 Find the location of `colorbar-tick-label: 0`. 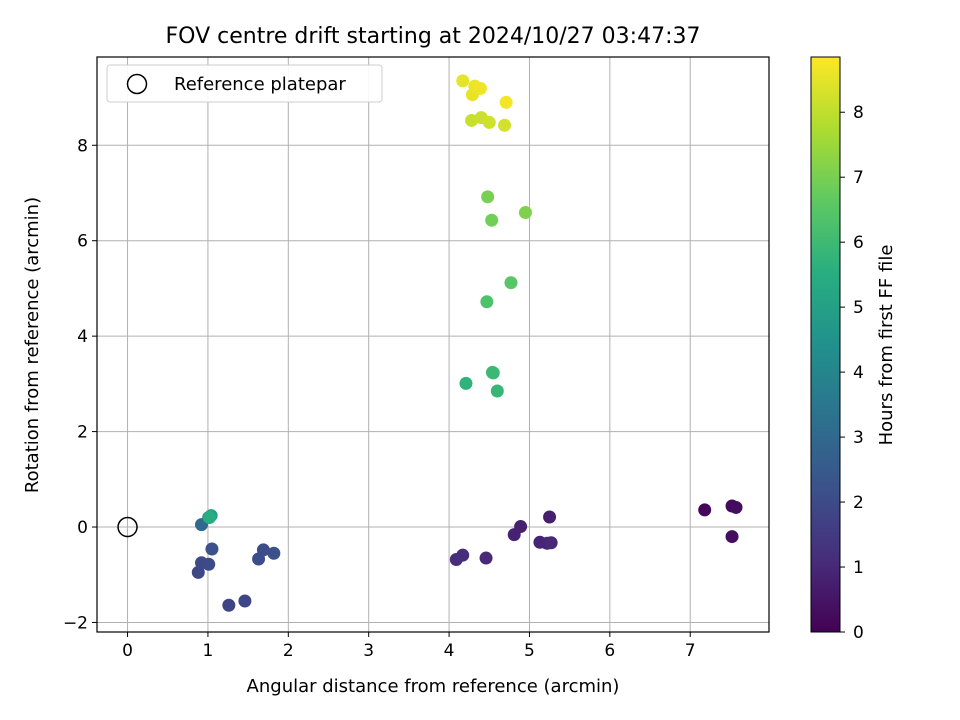

colorbar-tick-label: 0 is located at coordinates (858, 633).